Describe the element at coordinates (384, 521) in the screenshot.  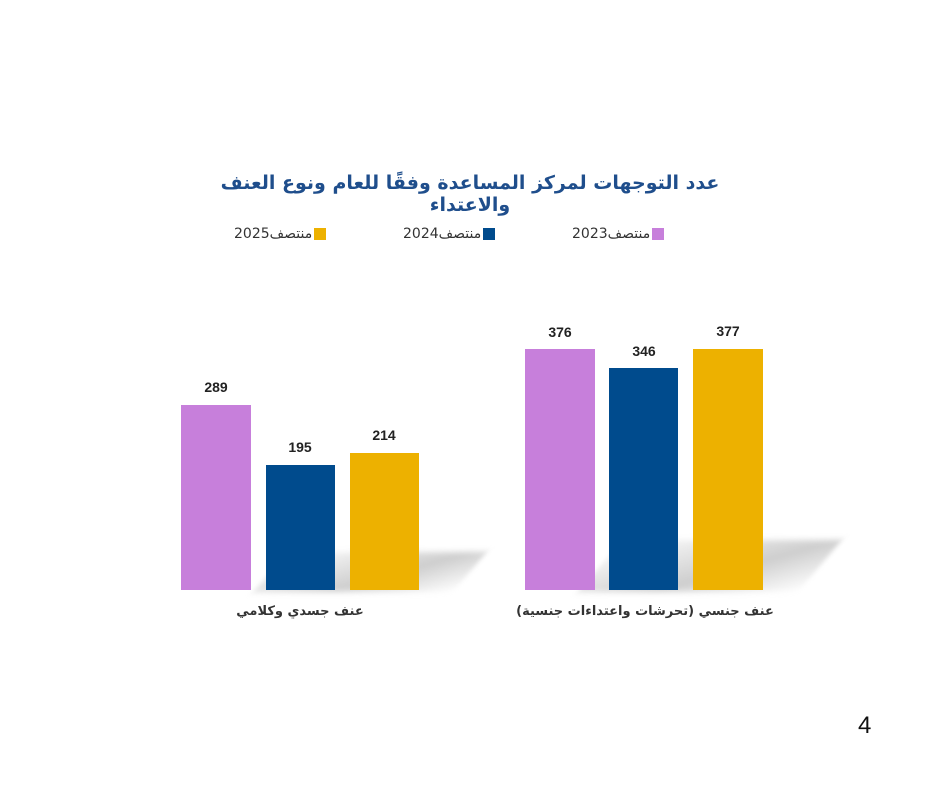
I see `bar-physical-2025` at that location.